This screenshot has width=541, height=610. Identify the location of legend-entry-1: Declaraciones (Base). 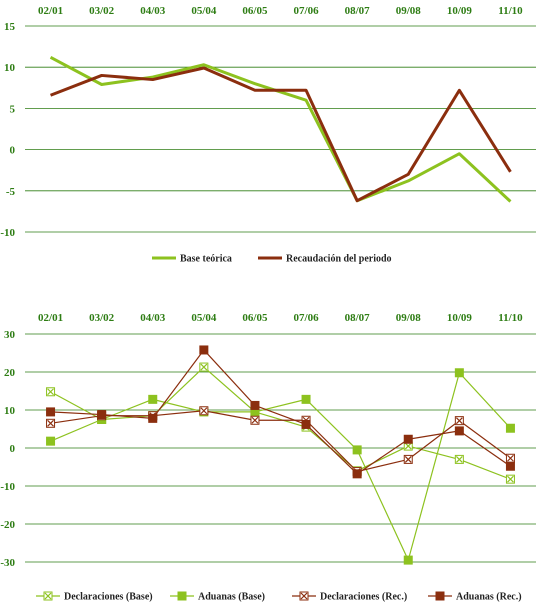
(94, 597).